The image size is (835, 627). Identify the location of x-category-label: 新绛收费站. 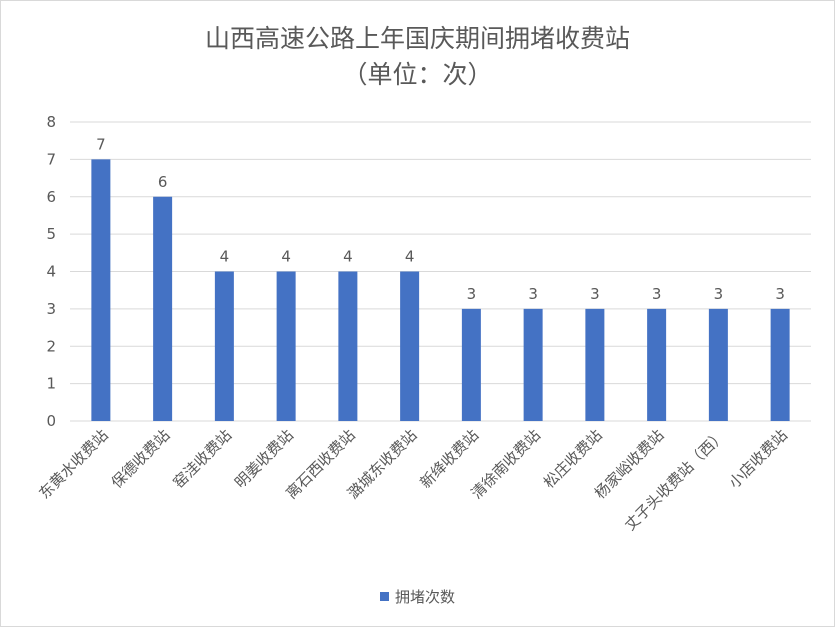
(449, 459).